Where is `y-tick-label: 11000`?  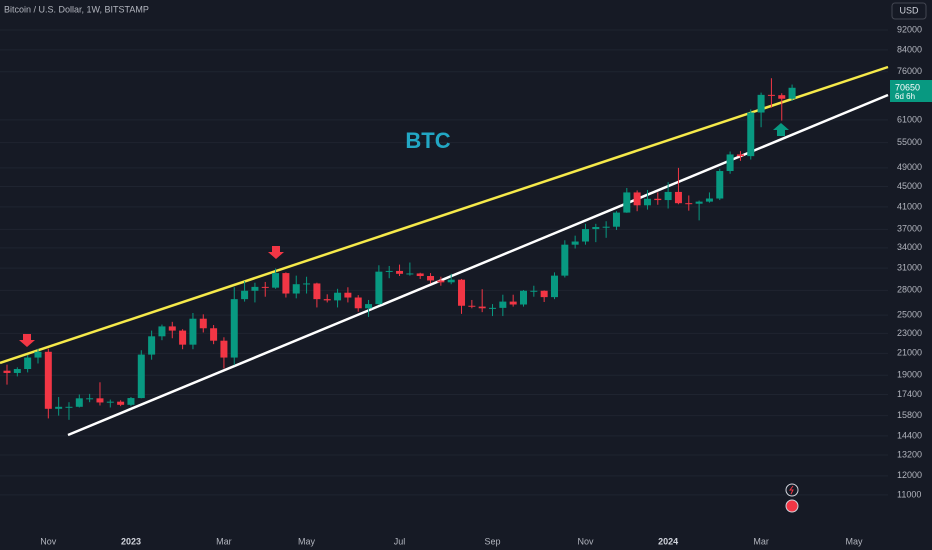 y-tick-label: 11000 is located at coordinates (909, 494).